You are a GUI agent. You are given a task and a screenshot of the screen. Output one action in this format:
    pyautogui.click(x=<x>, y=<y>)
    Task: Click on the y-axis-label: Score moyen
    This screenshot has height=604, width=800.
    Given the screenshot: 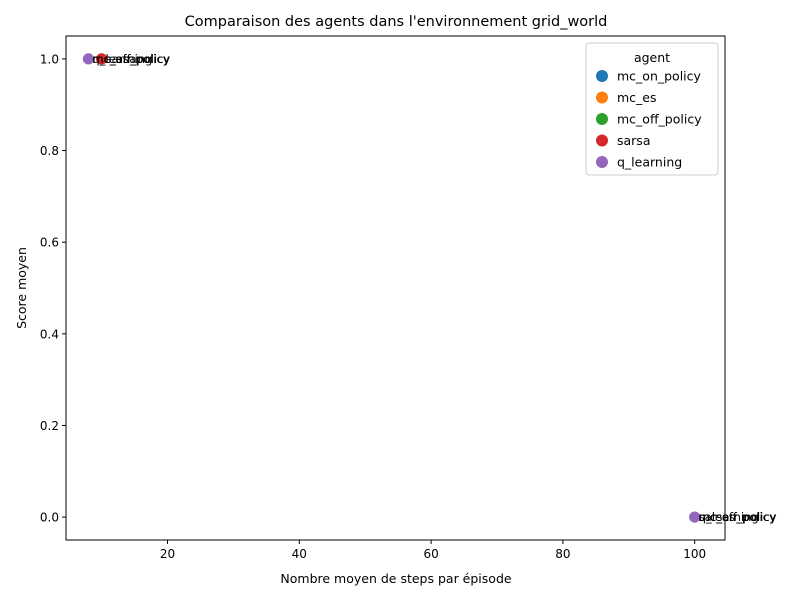 What is the action you would take?
    pyautogui.click(x=21, y=288)
    